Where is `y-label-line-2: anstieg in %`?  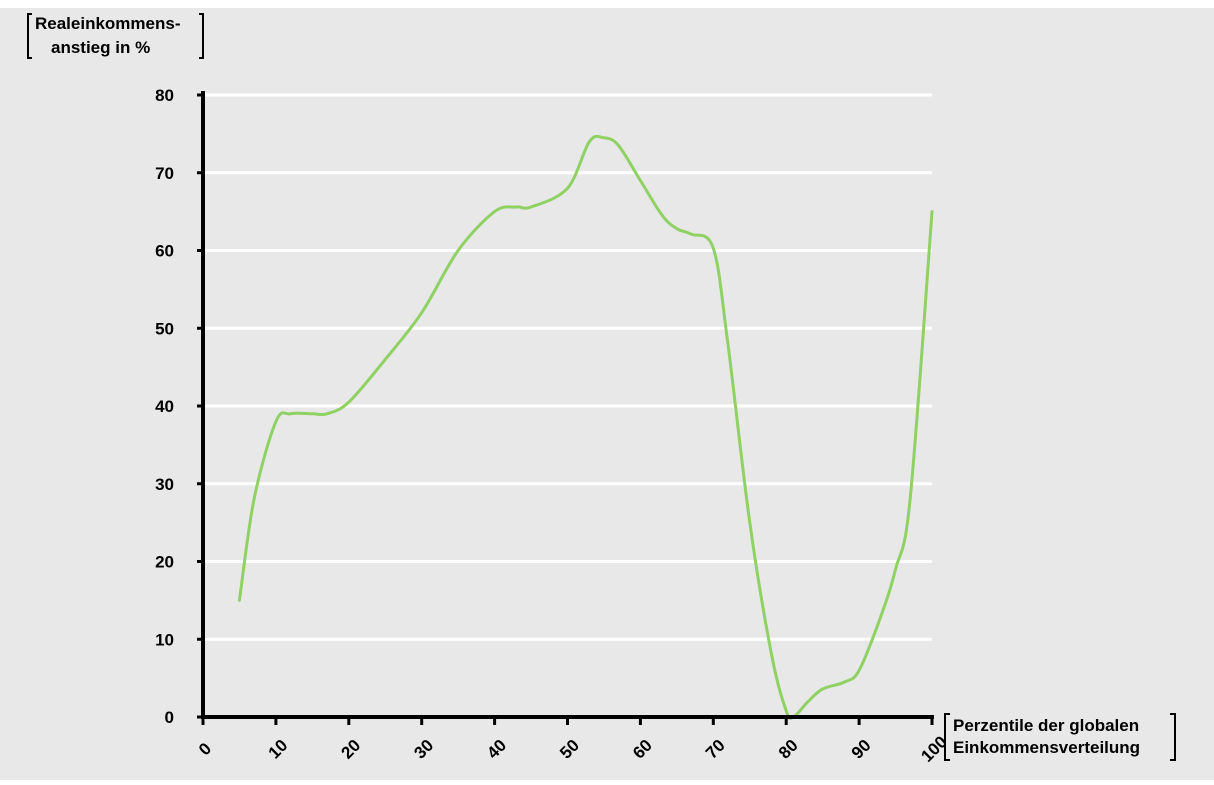 y-label-line-2: anstieg in % is located at coordinates (100, 47).